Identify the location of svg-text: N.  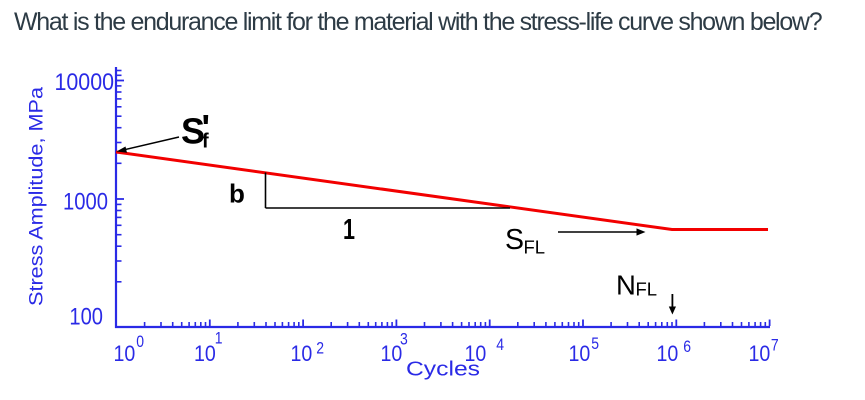
(626, 285).